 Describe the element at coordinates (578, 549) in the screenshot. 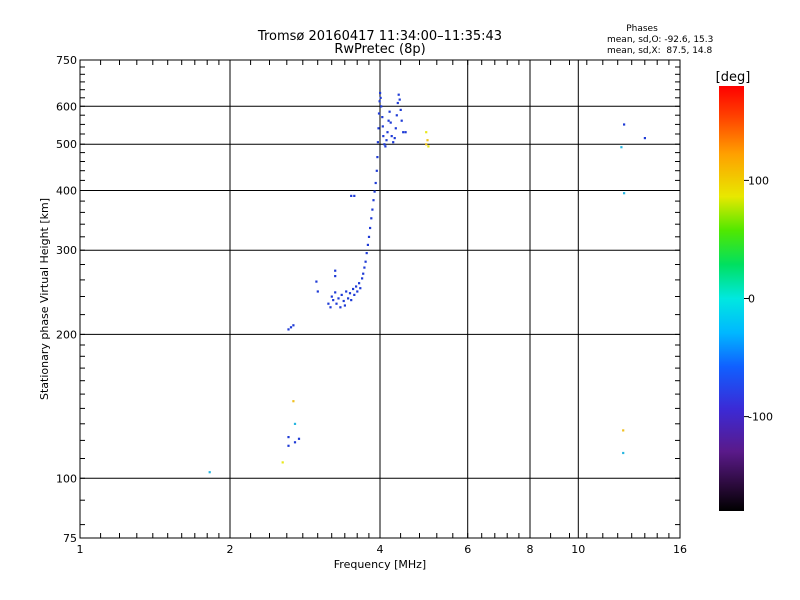

I see `x-tick-label: 10` at that location.